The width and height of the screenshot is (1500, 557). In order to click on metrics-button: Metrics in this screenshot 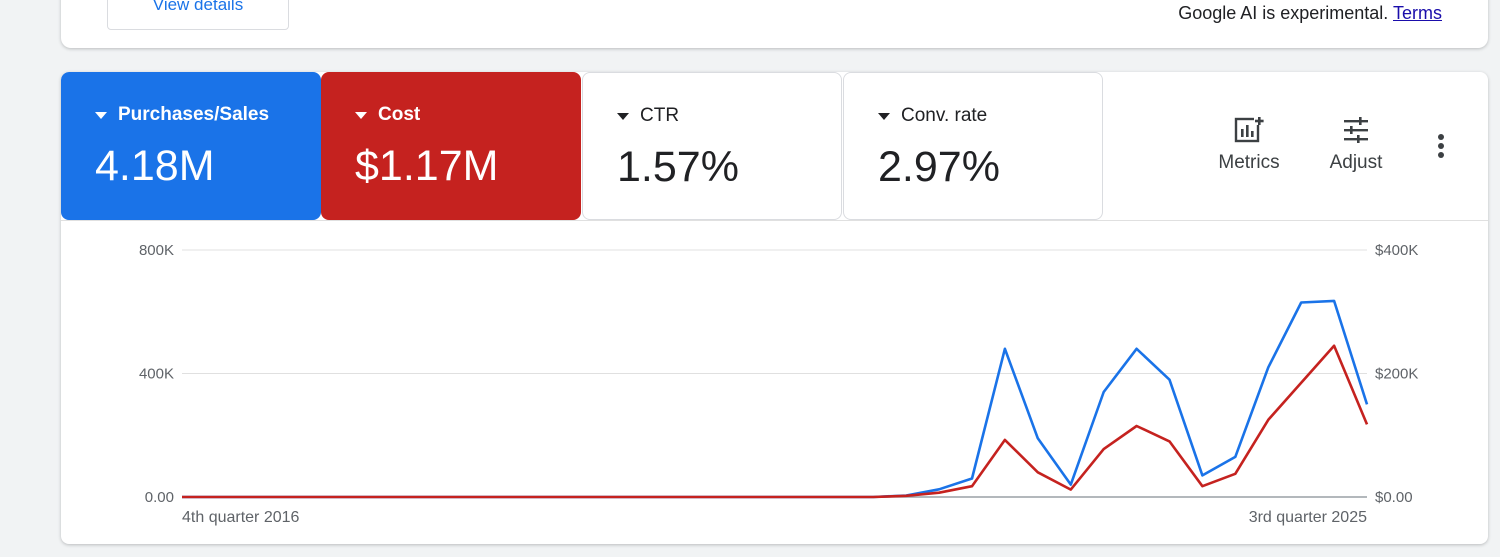, I will do `click(1249, 144)`.